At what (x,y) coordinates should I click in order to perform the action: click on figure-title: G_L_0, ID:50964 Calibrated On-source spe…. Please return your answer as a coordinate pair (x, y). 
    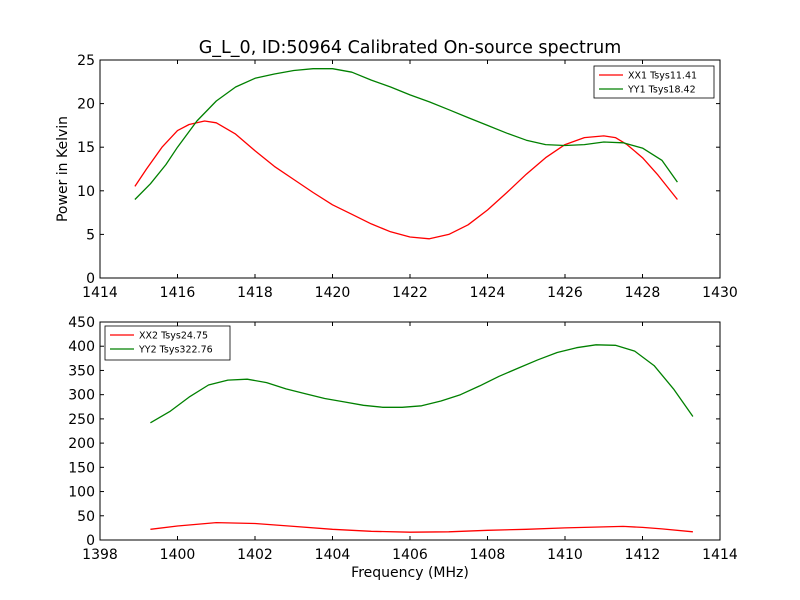
    Looking at the image, I should click on (410, 48).